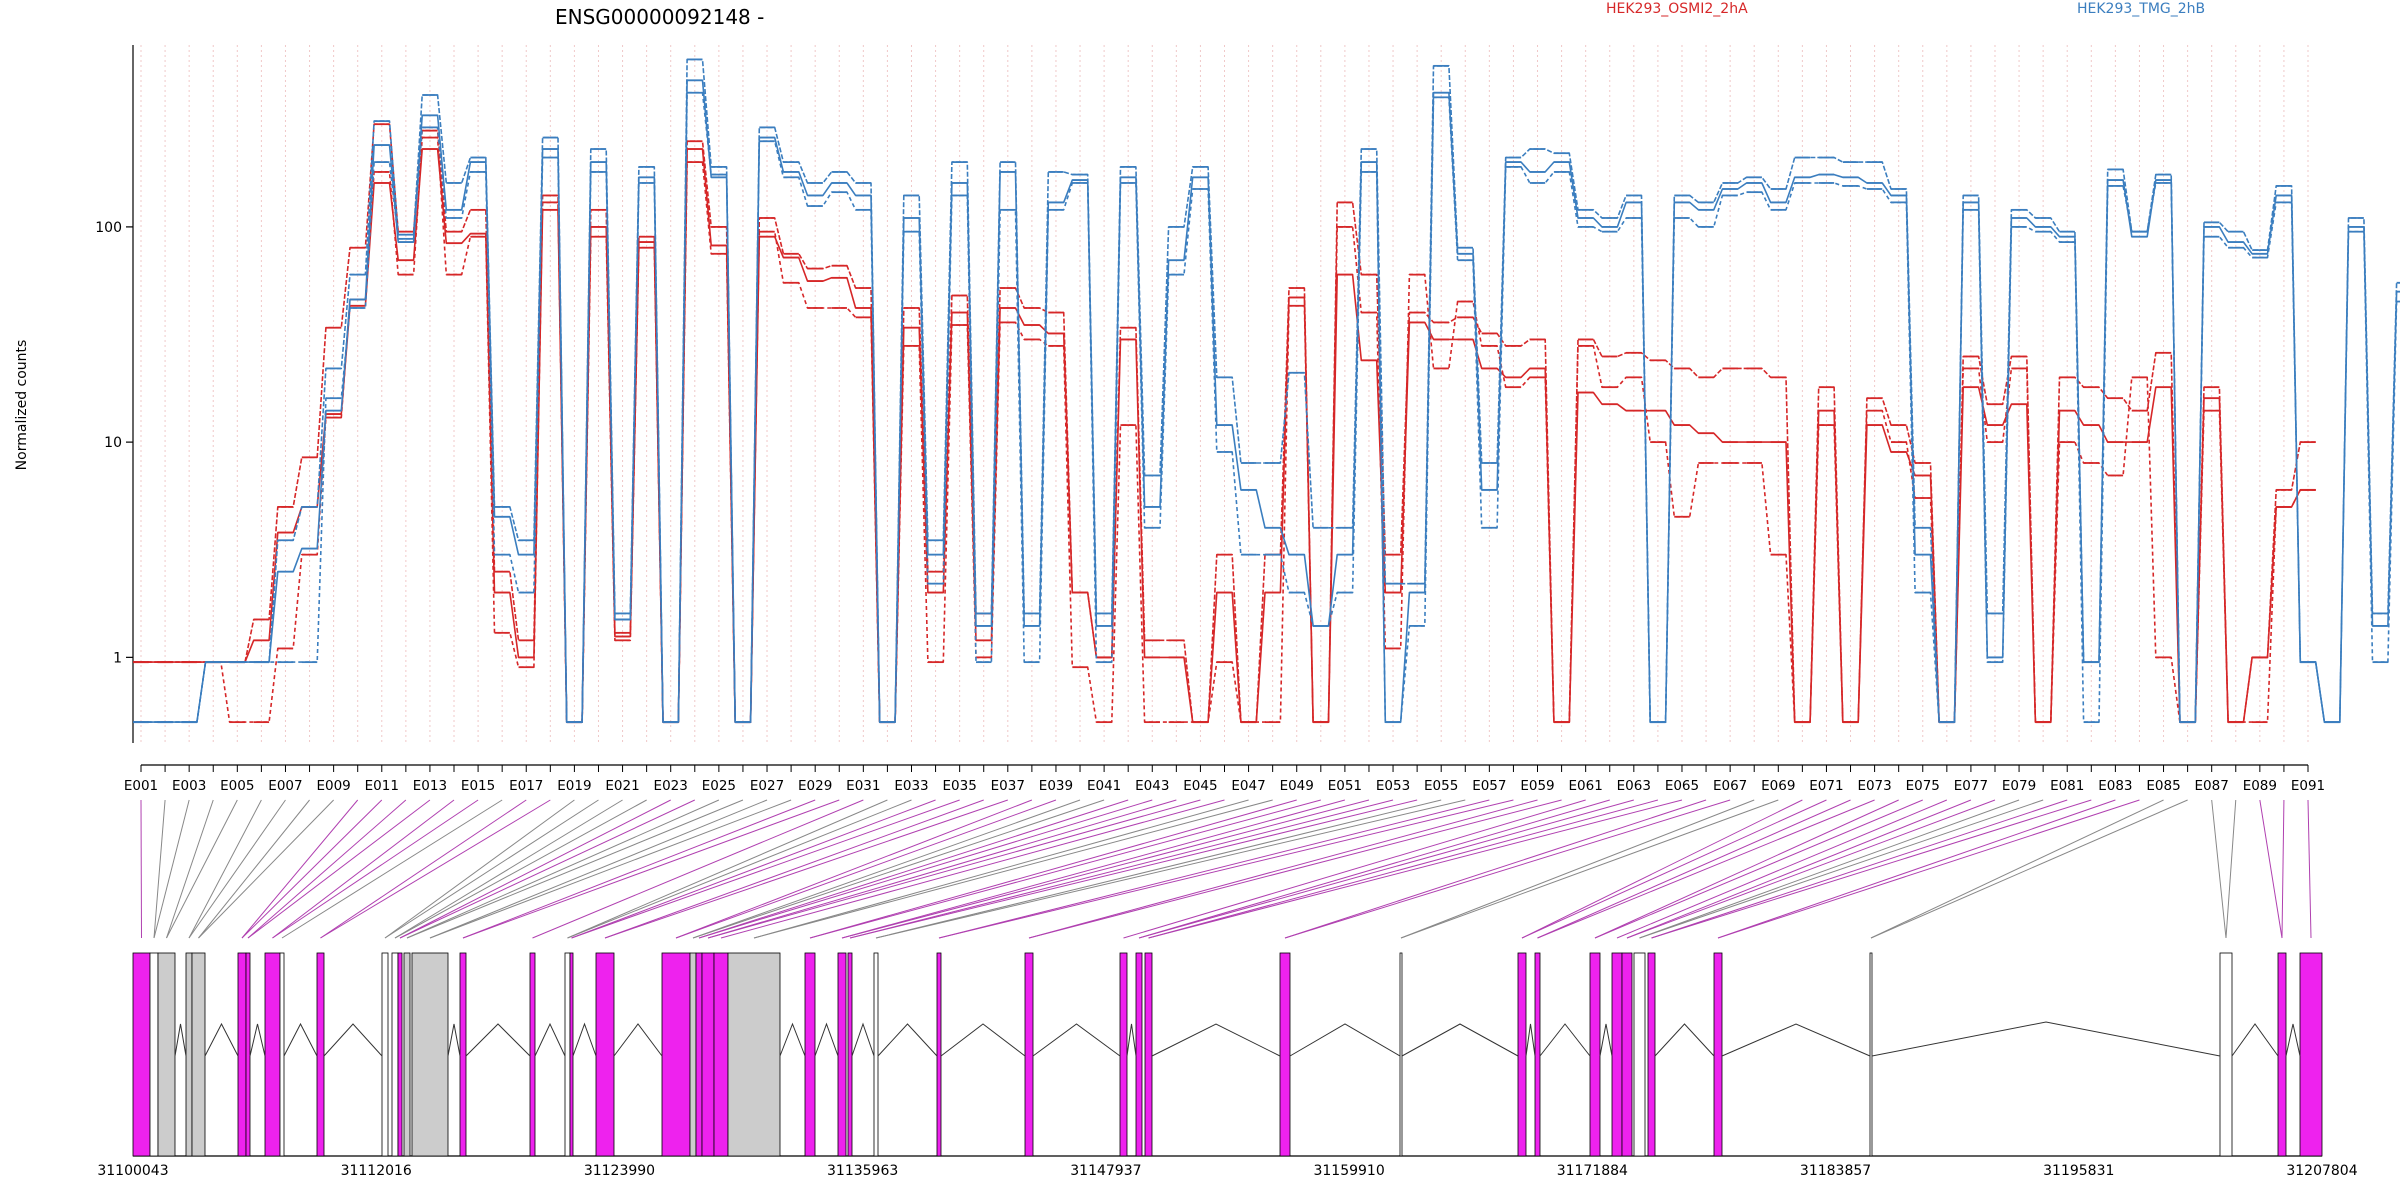 The width and height of the screenshot is (2400, 1200). What do you see at coordinates (189, 786) in the screenshot?
I see `x-tick-label: E003` at bounding box center [189, 786].